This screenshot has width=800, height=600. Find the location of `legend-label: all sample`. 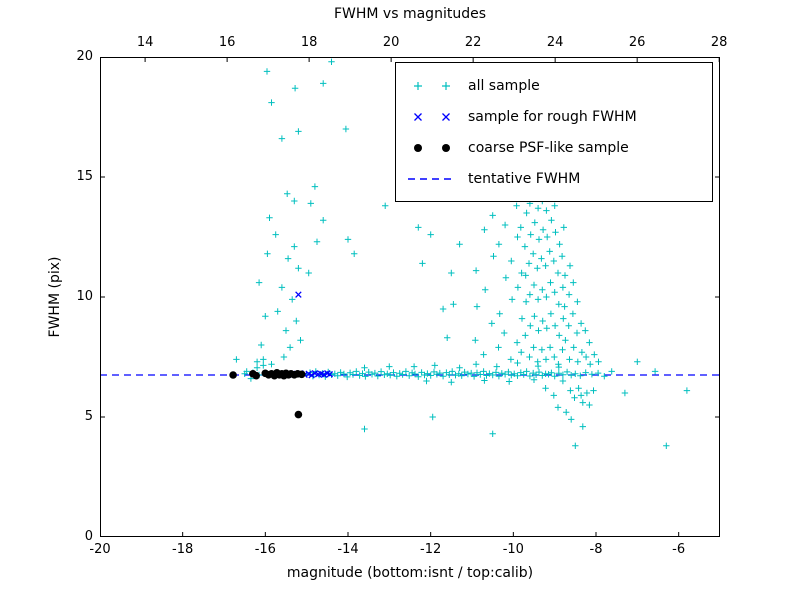

legend-label: all sample is located at coordinates (504, 85).